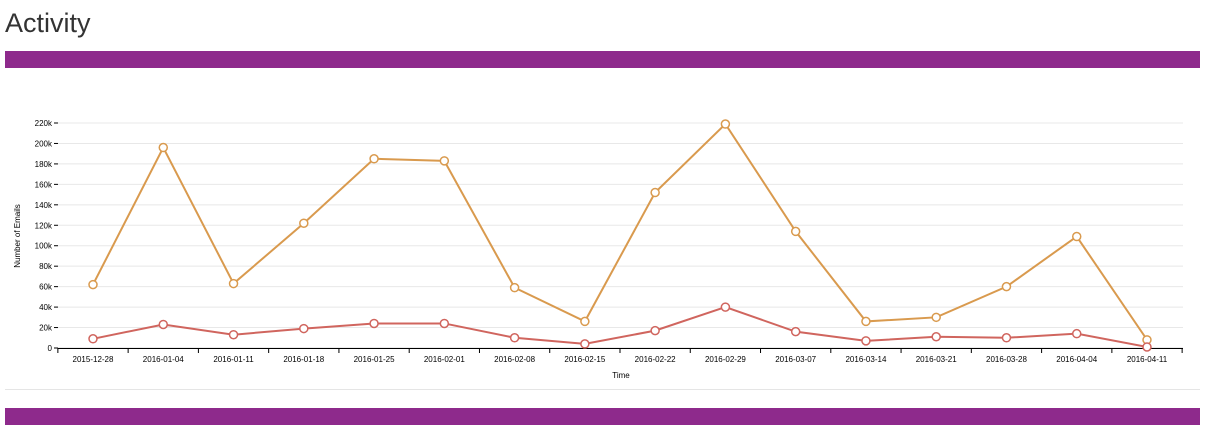  What do you see at coordinates (725, 359) in the screenshot?
I see `x-tick-label: 2016-02-29` at bounding box center [725, 359].